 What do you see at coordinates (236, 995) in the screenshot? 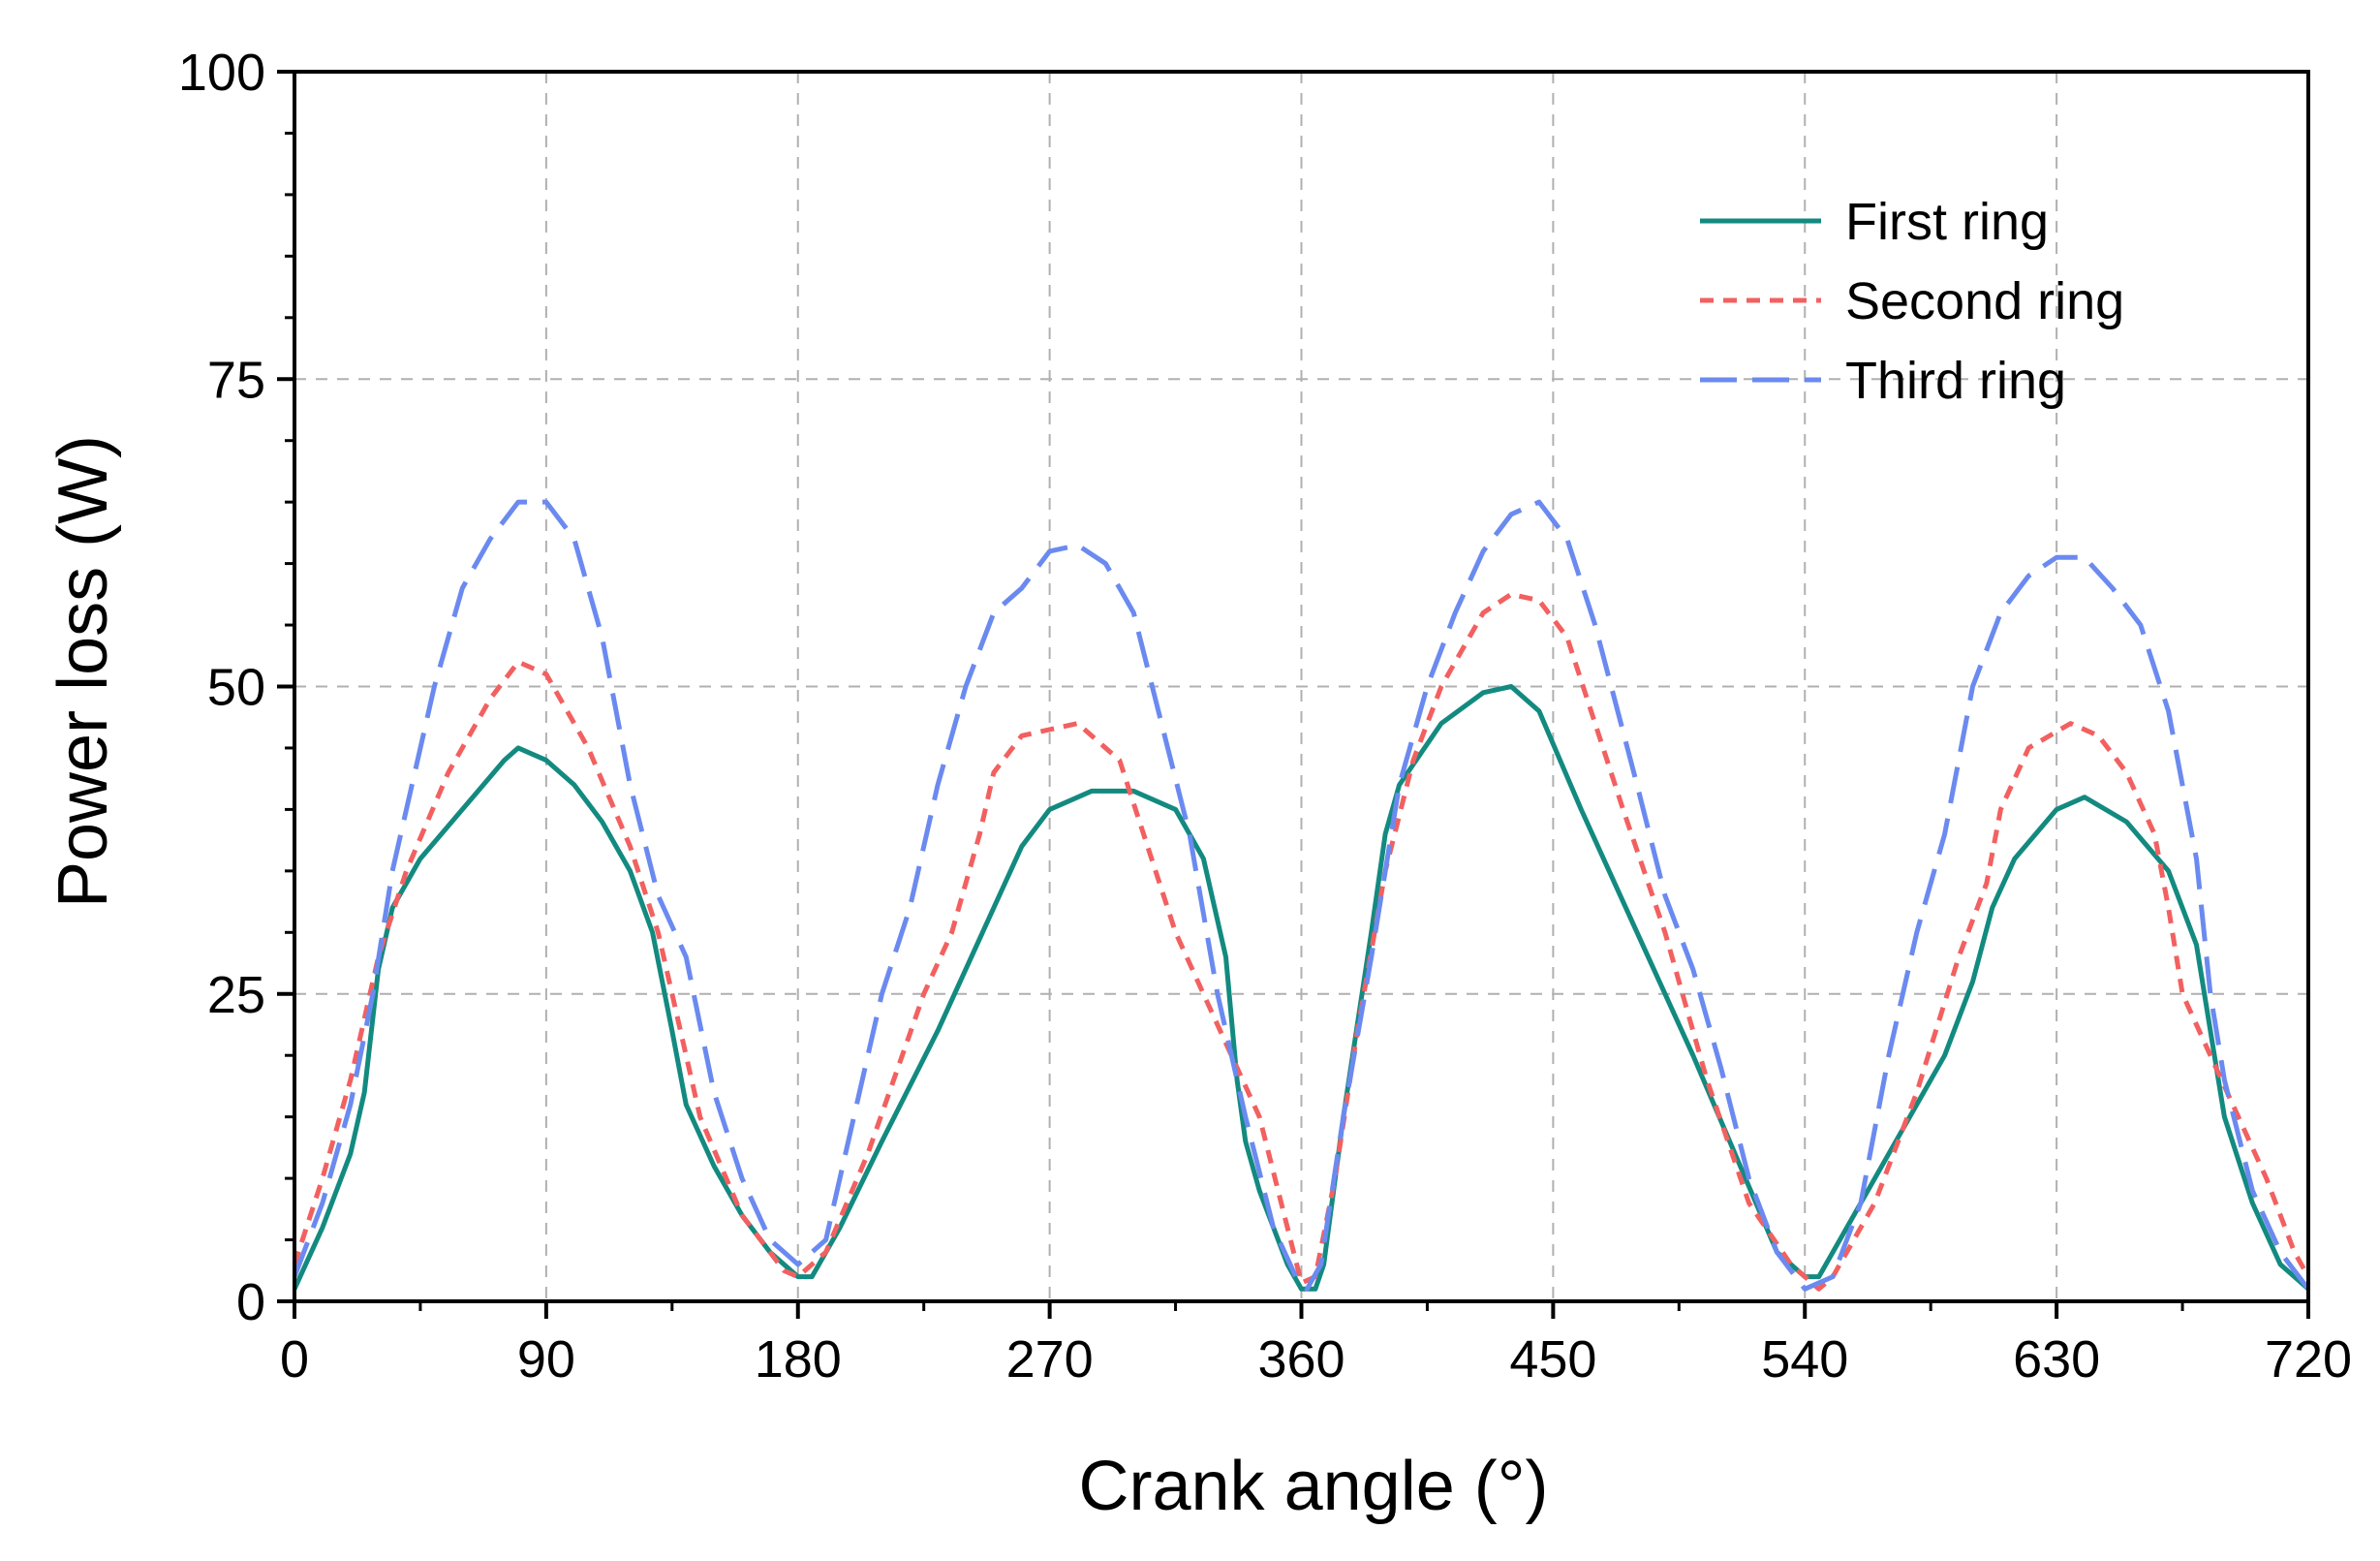
I see `y-tick-label: 25` at bounding box center [236, 995].